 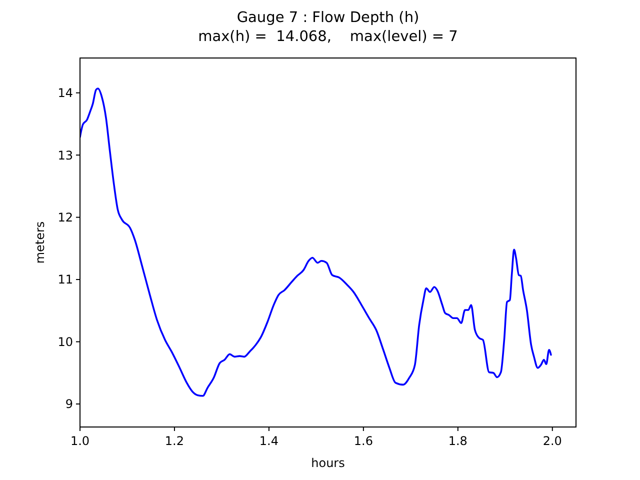 What do you see at coordinates (458, 441) in the screenshot?
I see `x-tick-label: 1.8` at bounding box center [458, 441].